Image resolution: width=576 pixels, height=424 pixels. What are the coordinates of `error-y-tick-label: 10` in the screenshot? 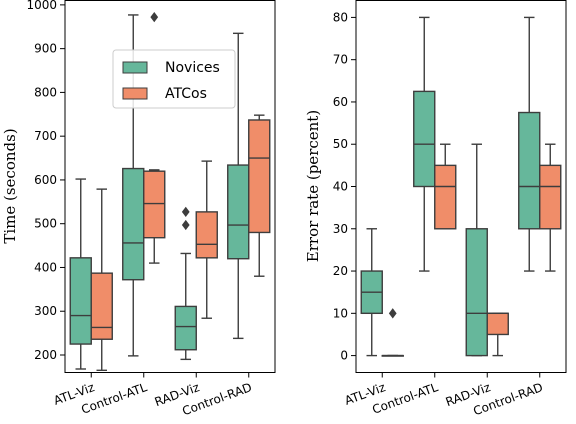 It's located at (340, 313).